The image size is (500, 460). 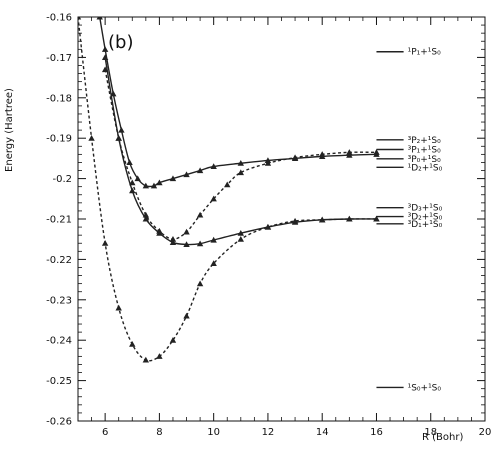 I want to click on x-tick-label: 16, so click(x=376, y=432).